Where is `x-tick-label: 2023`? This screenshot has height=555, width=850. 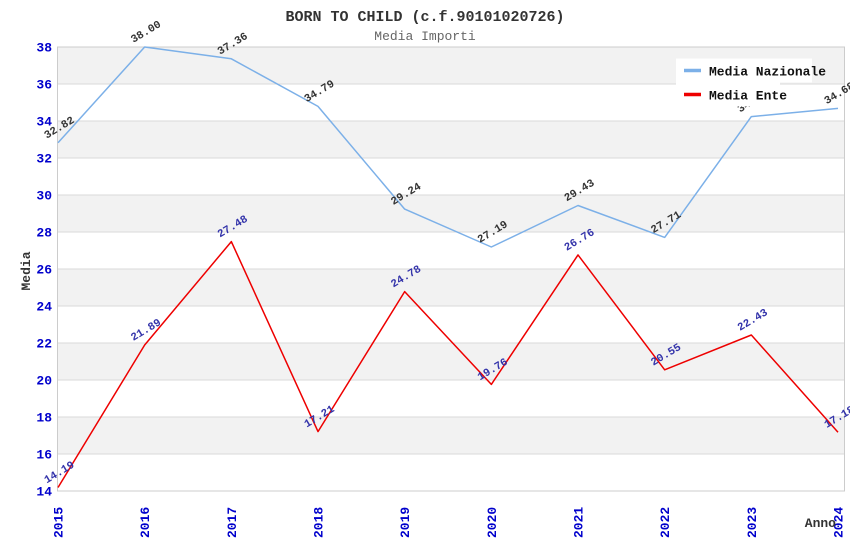
x-tick-label: 2023 is located at coordinates (752, 522).